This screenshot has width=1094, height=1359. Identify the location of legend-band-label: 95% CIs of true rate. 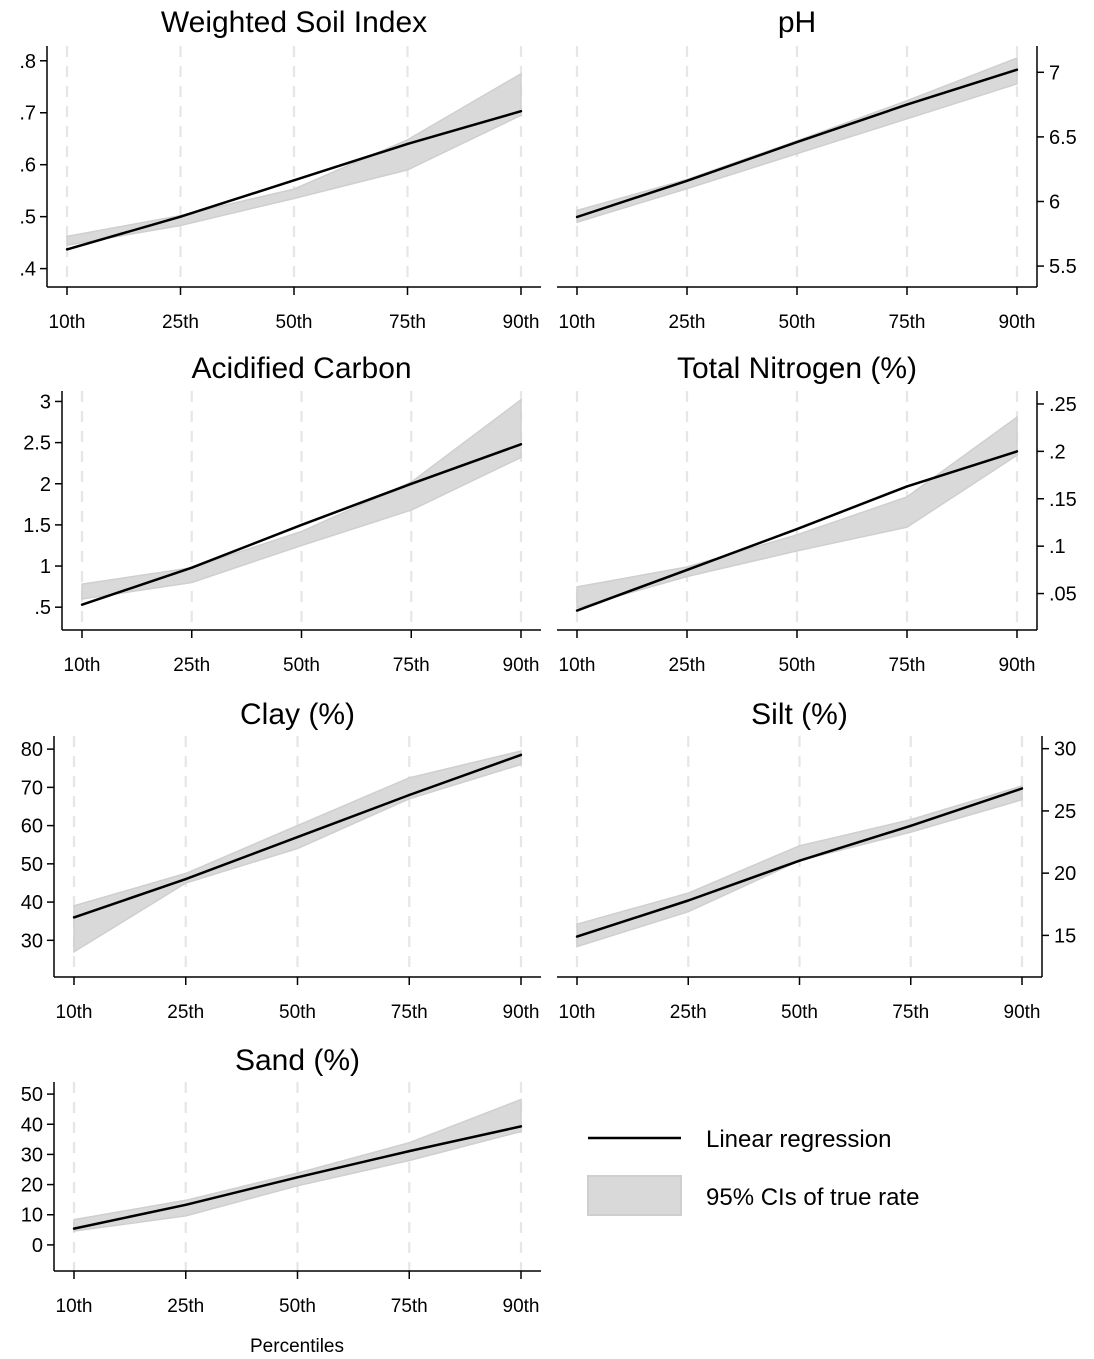
(812, 1197).